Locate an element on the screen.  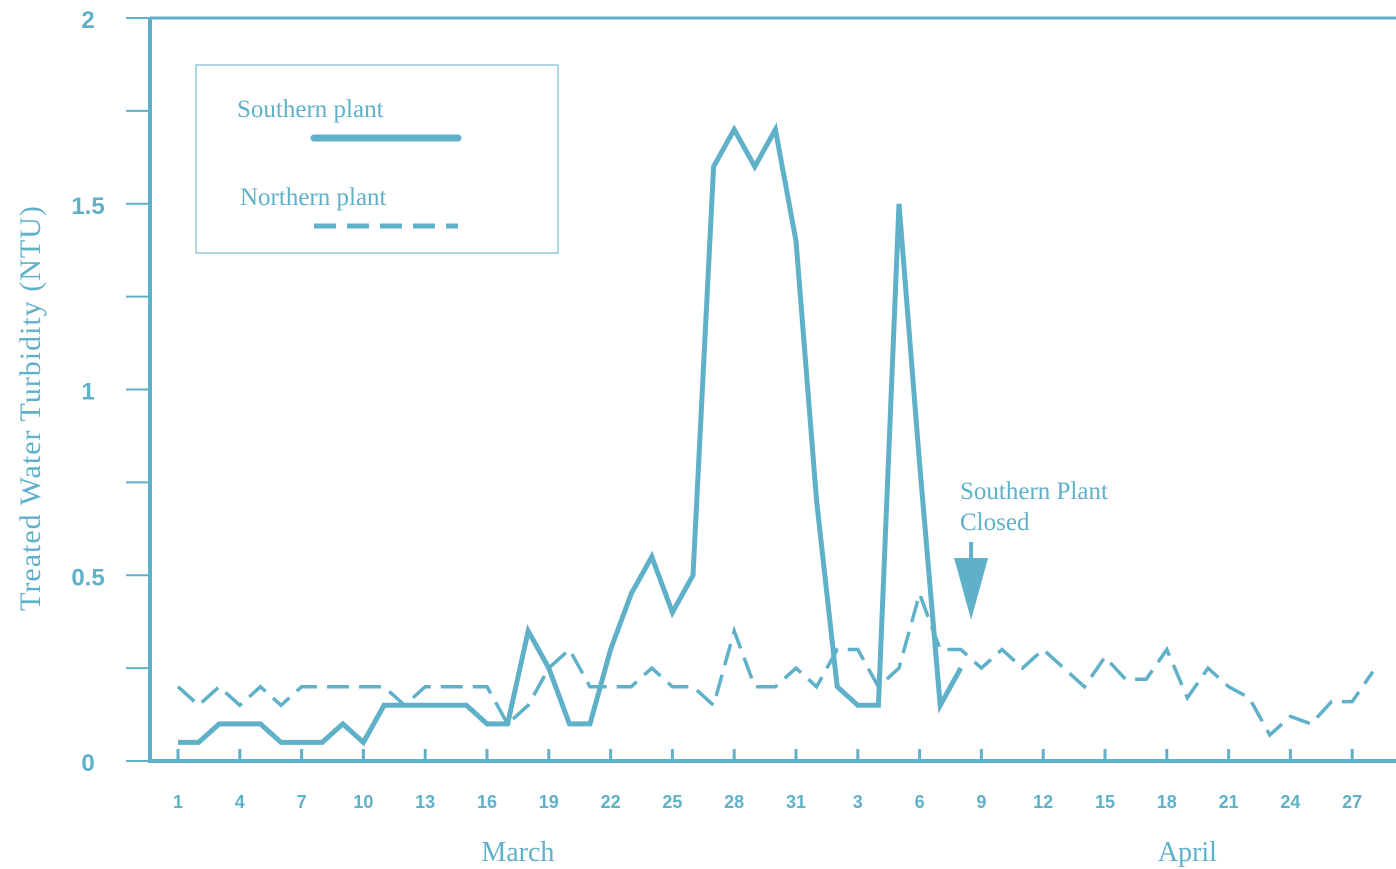
x-tick-label: 19 is located at coordinates (549, 802).